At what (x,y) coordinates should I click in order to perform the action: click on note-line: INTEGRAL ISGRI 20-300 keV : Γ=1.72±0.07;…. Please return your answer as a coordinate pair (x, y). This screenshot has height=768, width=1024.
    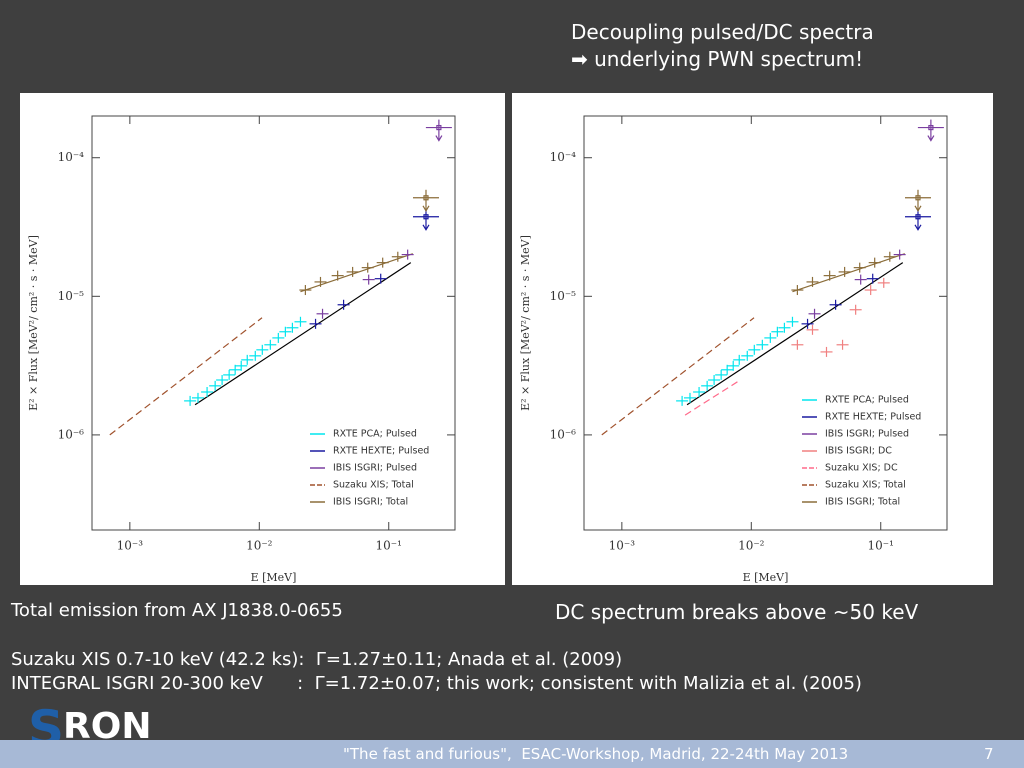
    Looking at the image, I should click on (436, 683).